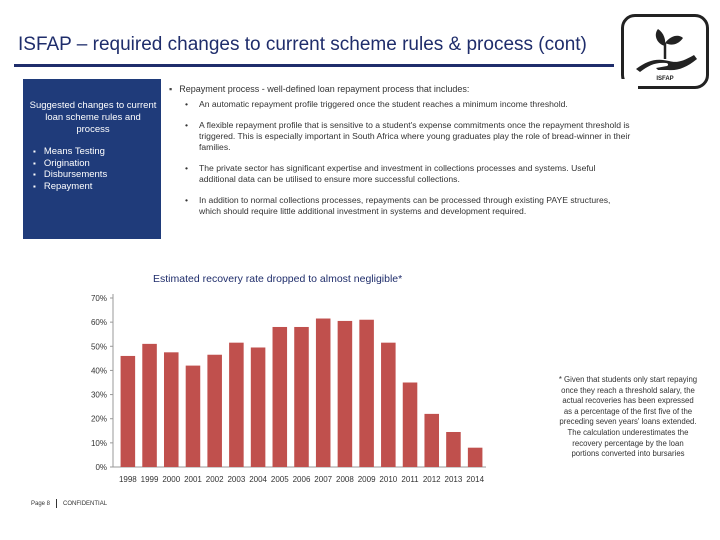 The width and height of the screenshot is (720, 540). What do you see at coordinates (388, 404) in the screenshot?
I see `bar-2010` at bounding box center [388, 404].